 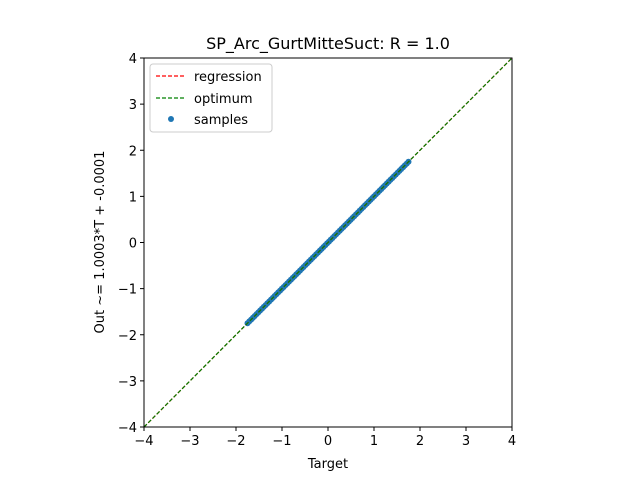 I want to click on y-axis: −4 −3 −2 −1 0 1 2 3 4, so click(x=131, y=244).